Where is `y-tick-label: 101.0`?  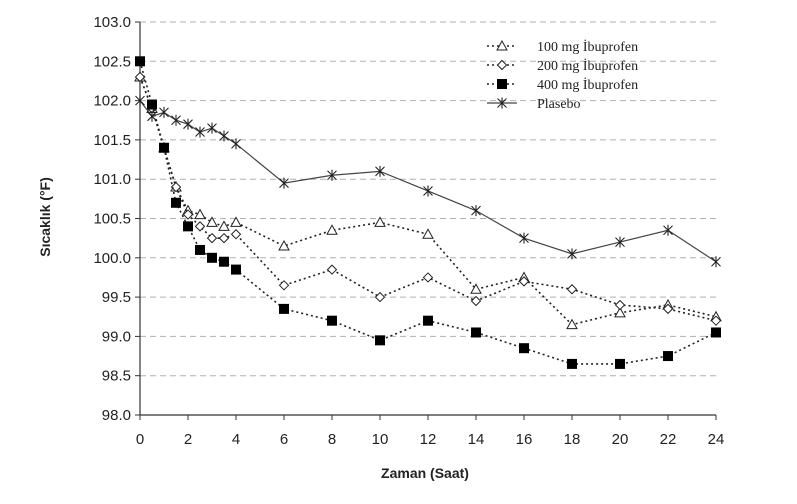 y-tick-label: 101.0 is located at coordinates (112, 179).